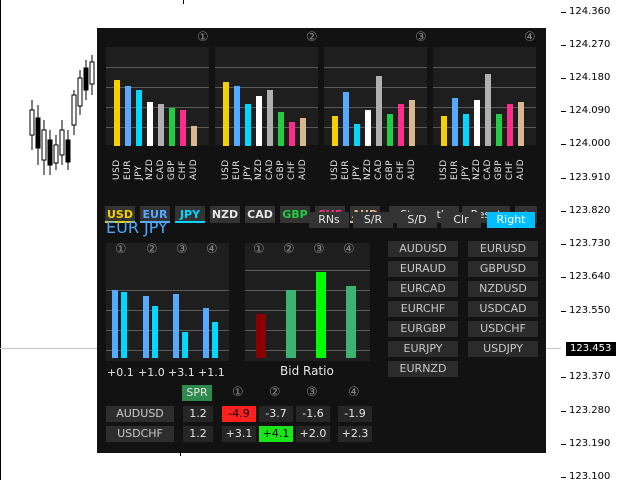  What do you see at coordinates (423, 349) in the screenshot?
I see `pair-button-eurjpy: EURJPY` at bounding box center [423, 349].